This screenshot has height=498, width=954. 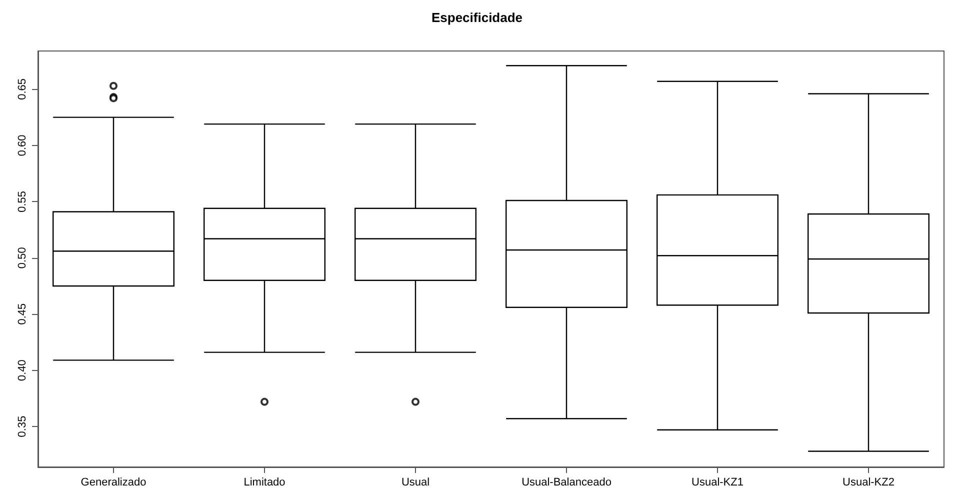 I want to click on x-tick-label: Usual, so click(x=415, y=482).